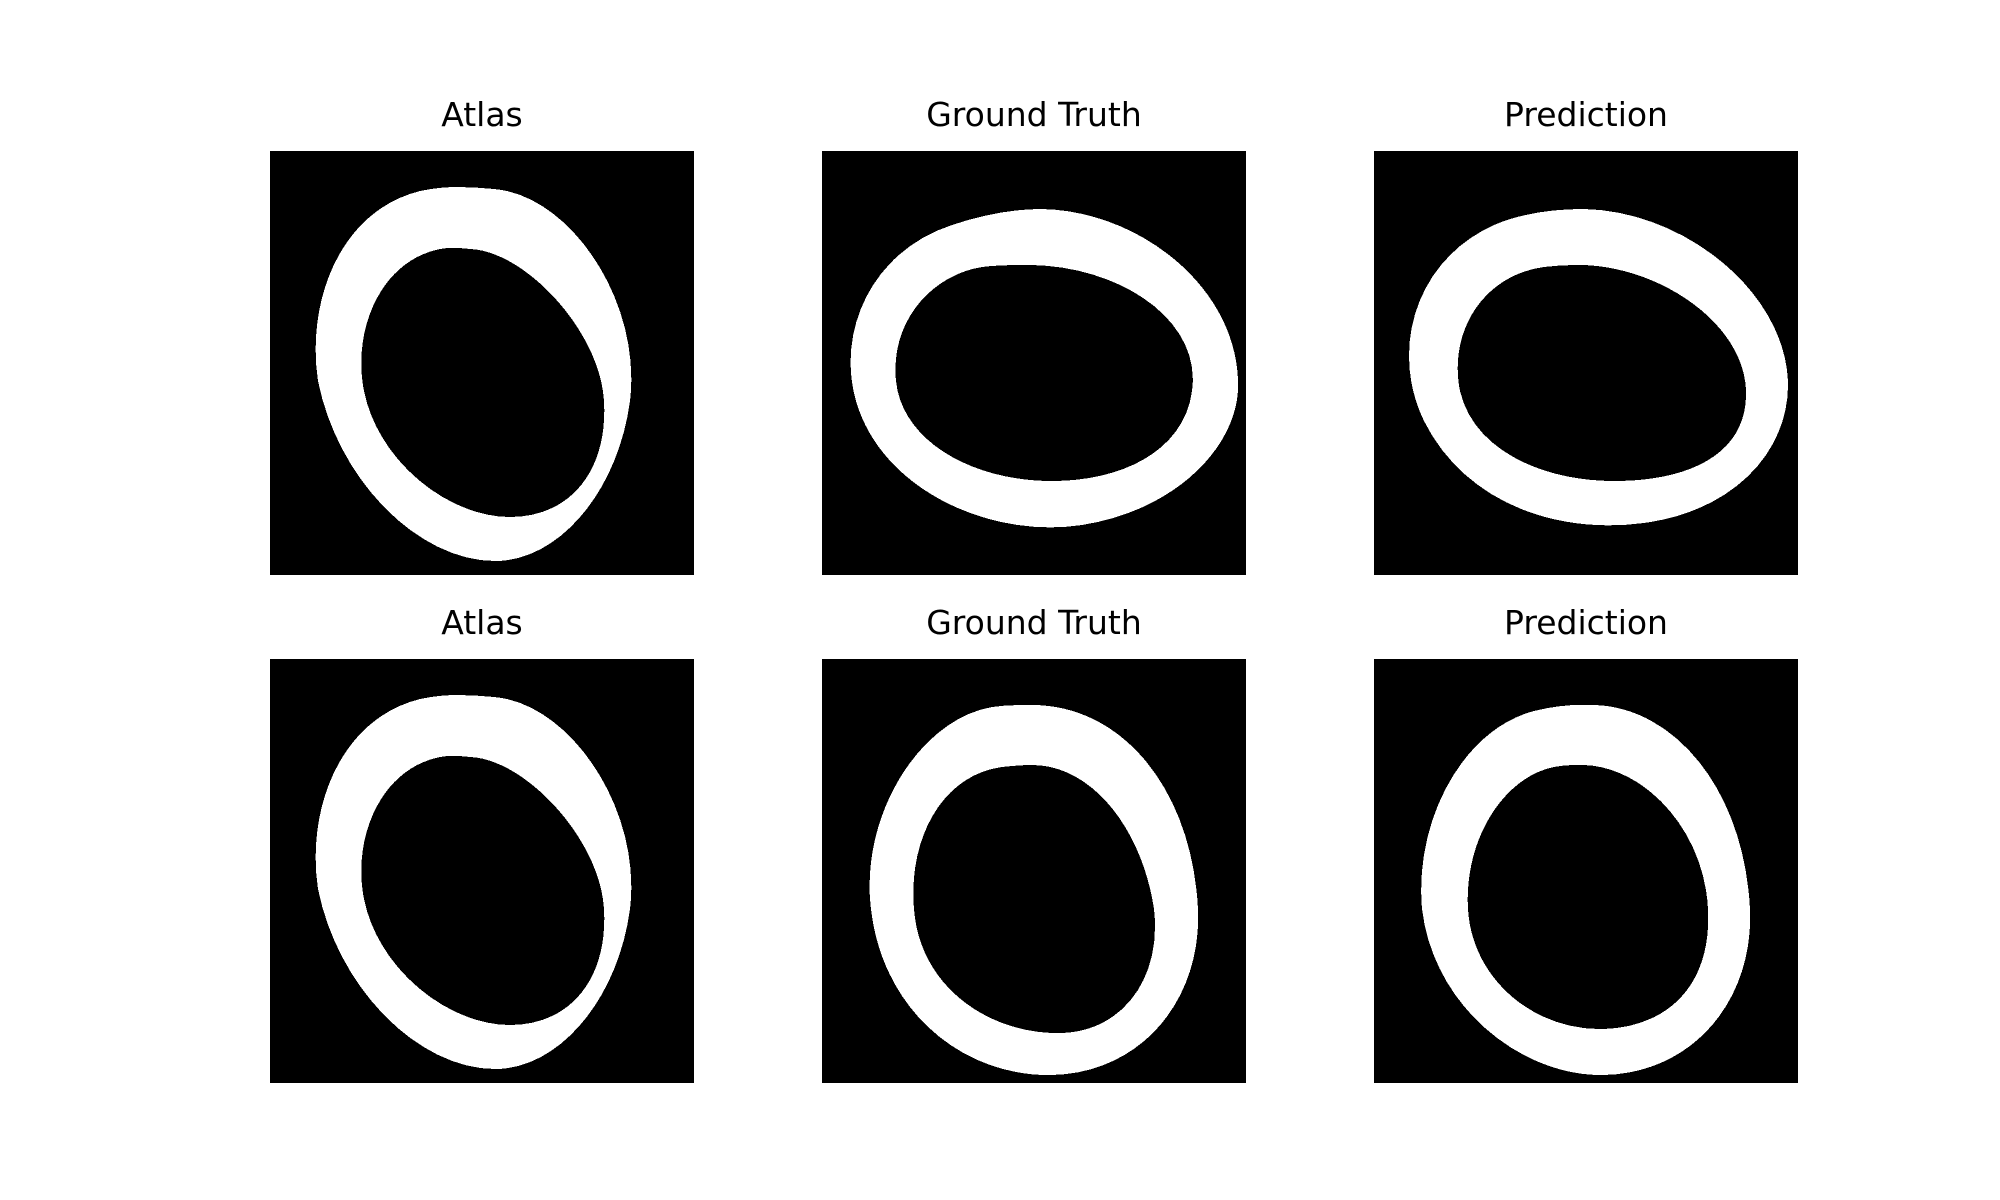 This screenshot has width=2000, height=1200. What do you see at coordinates (482, 363) in the screenshot?
I see `mask-image-atlas-row1` at bounding box center [482, 363].